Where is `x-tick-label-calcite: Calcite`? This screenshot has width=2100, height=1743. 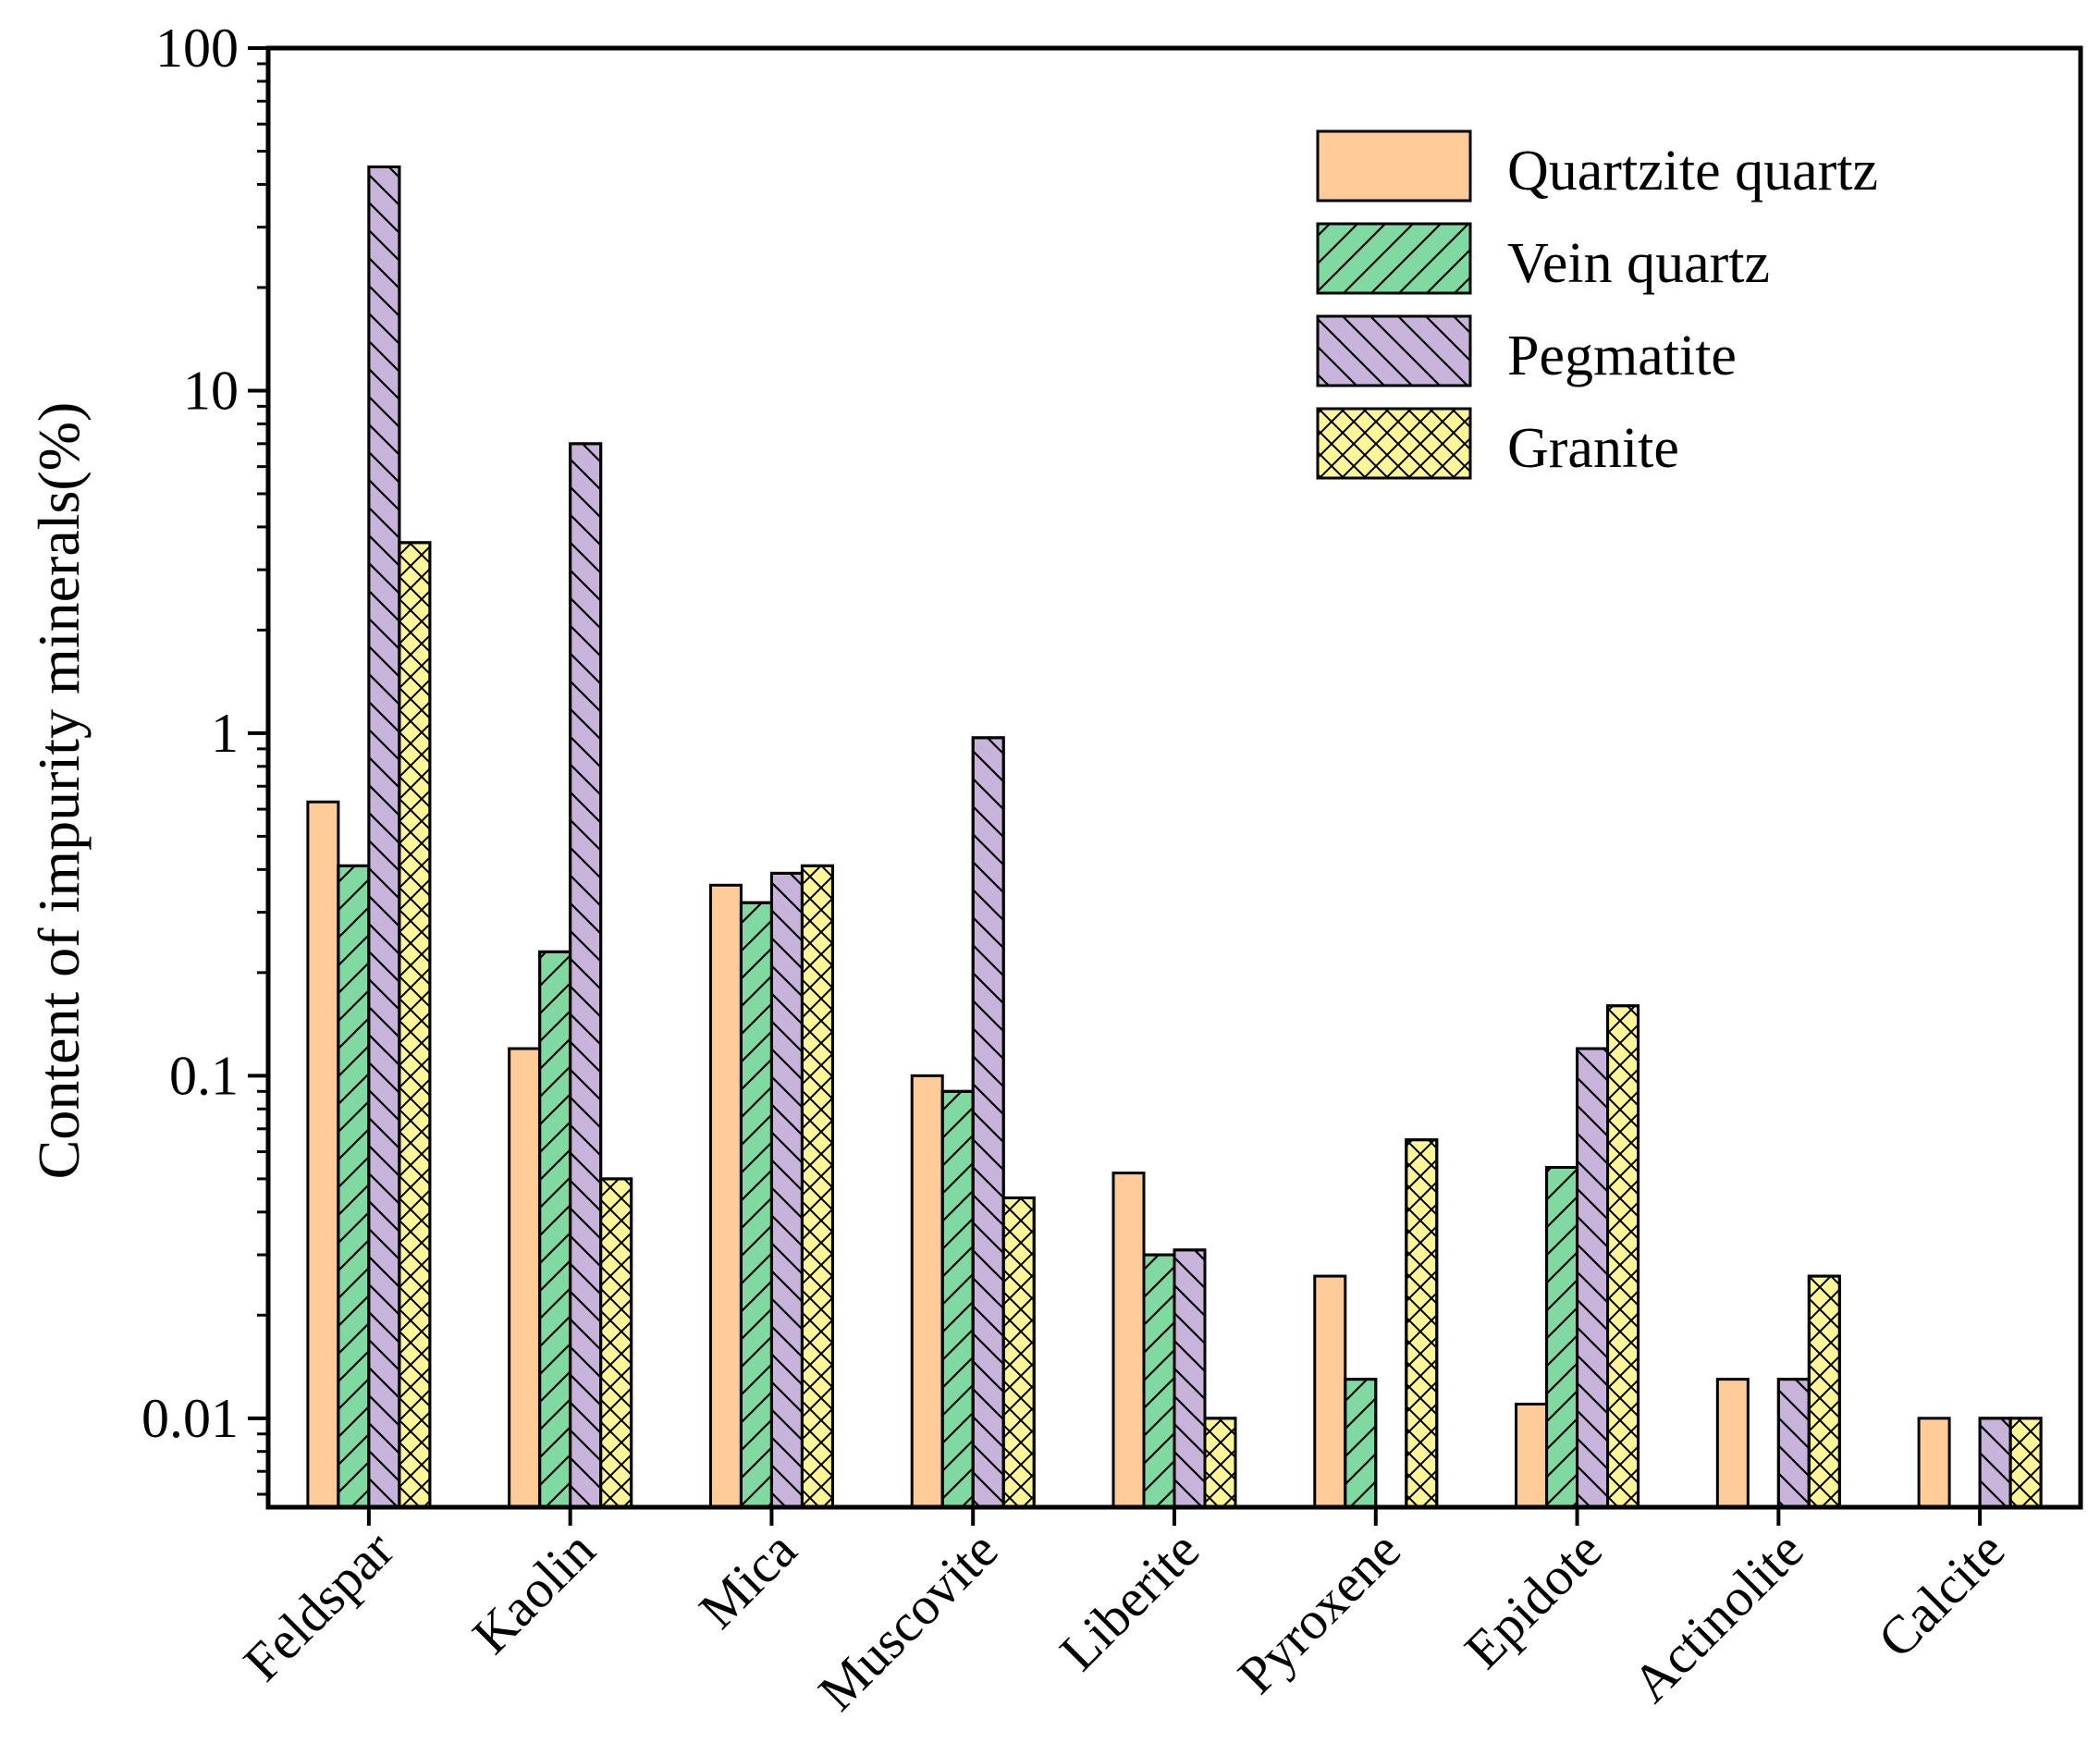
x-tick-label-calcite: Calcite is located at coordinates (1941, 1594).